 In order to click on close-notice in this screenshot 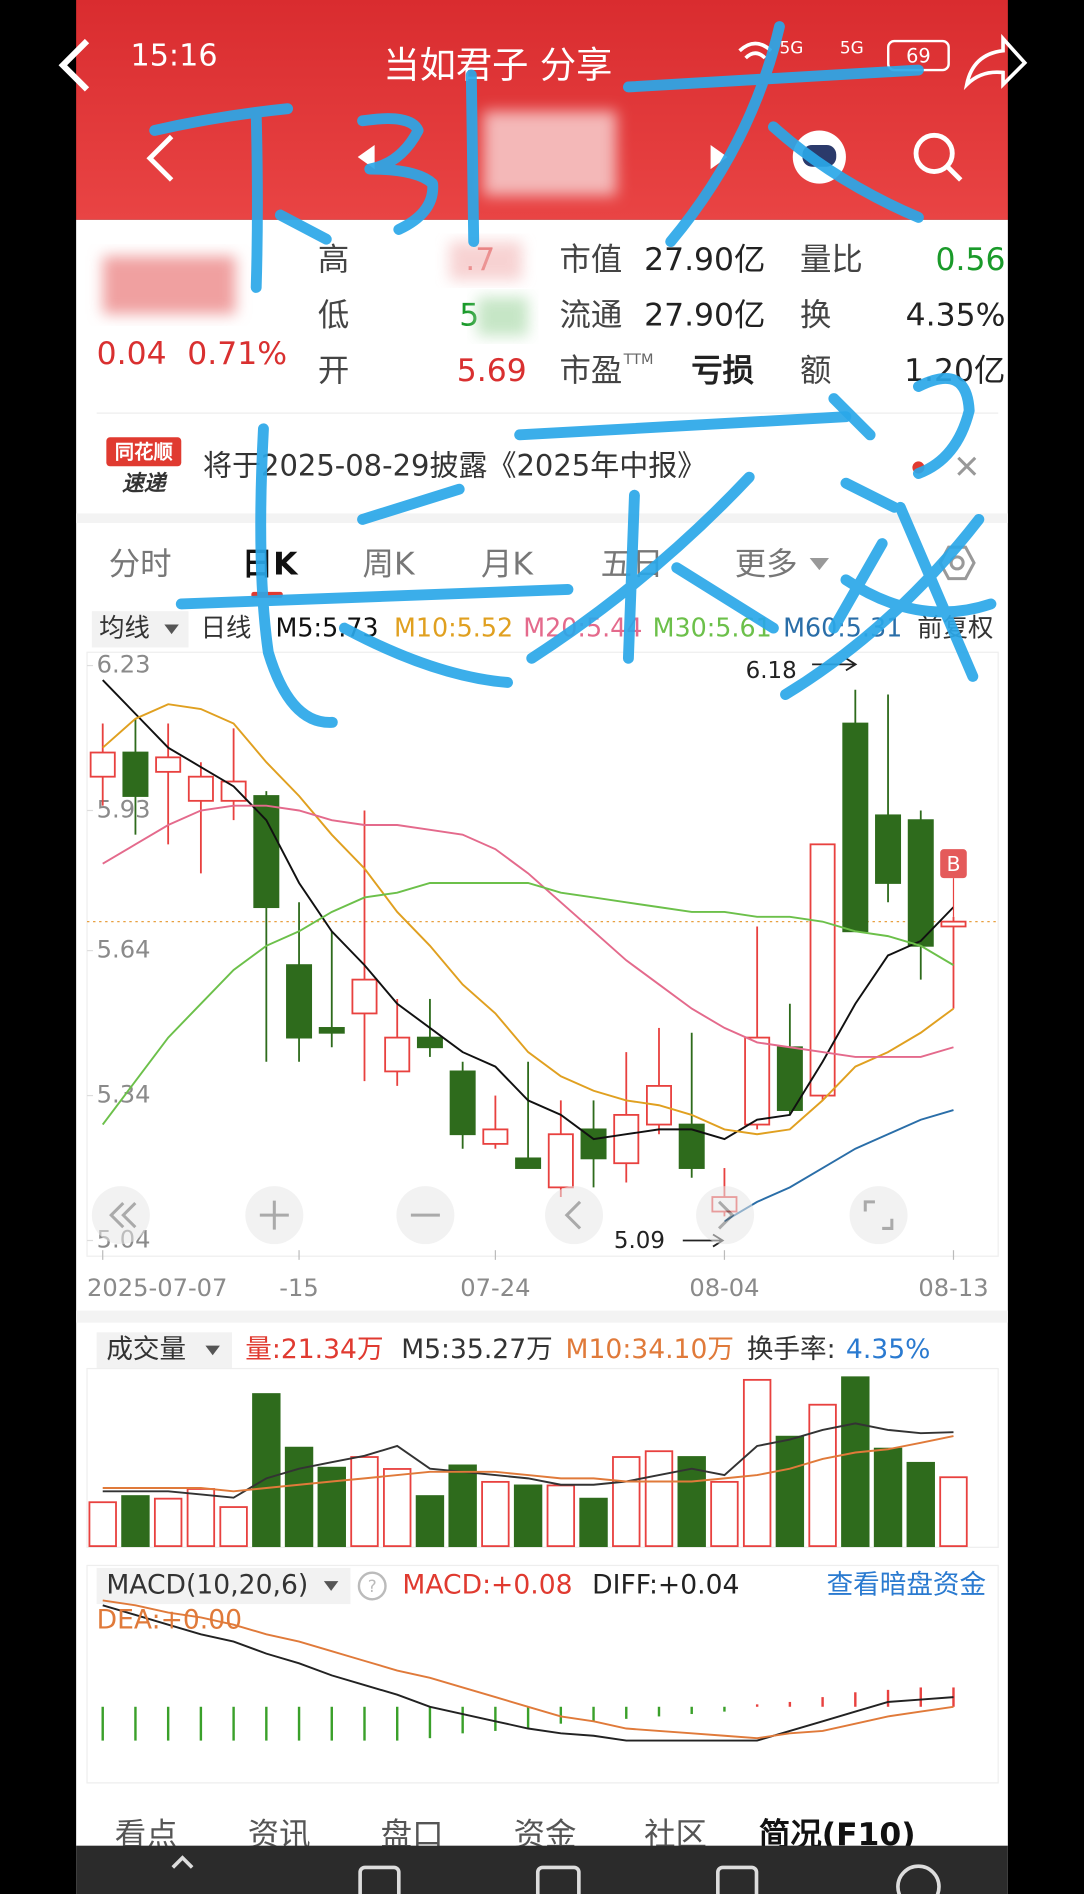, I will do `click(967, 466)`.